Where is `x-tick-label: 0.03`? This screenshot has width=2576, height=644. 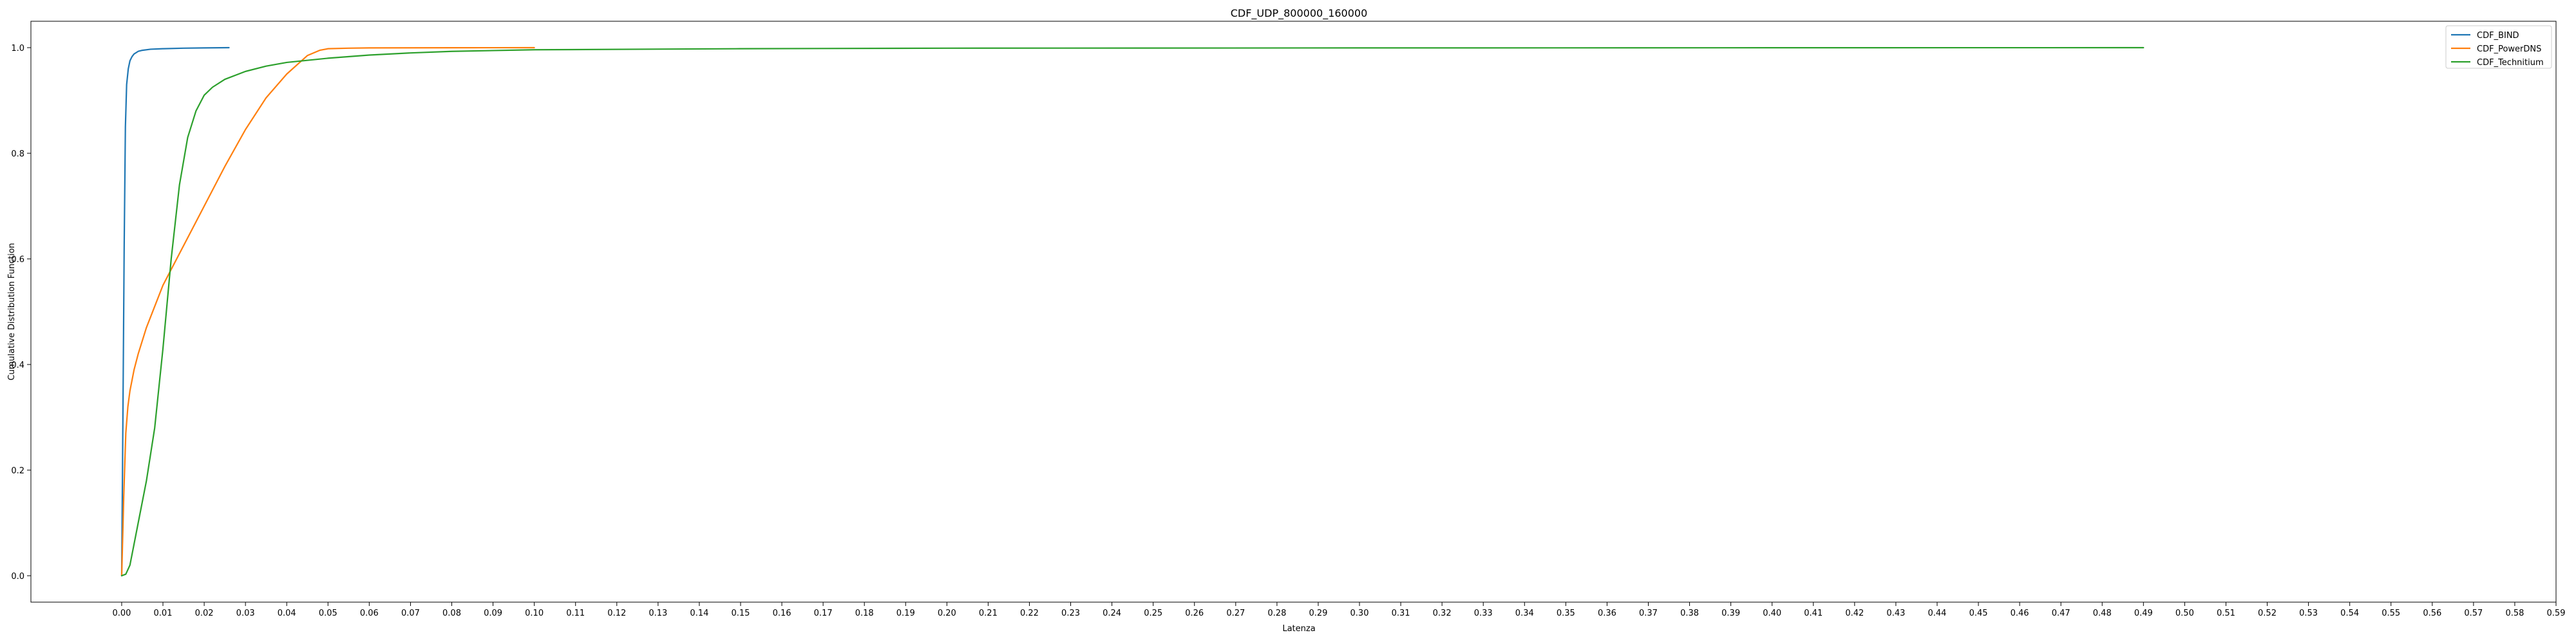 x-tick-label: 0.03 is located at coordinates (246, 613).